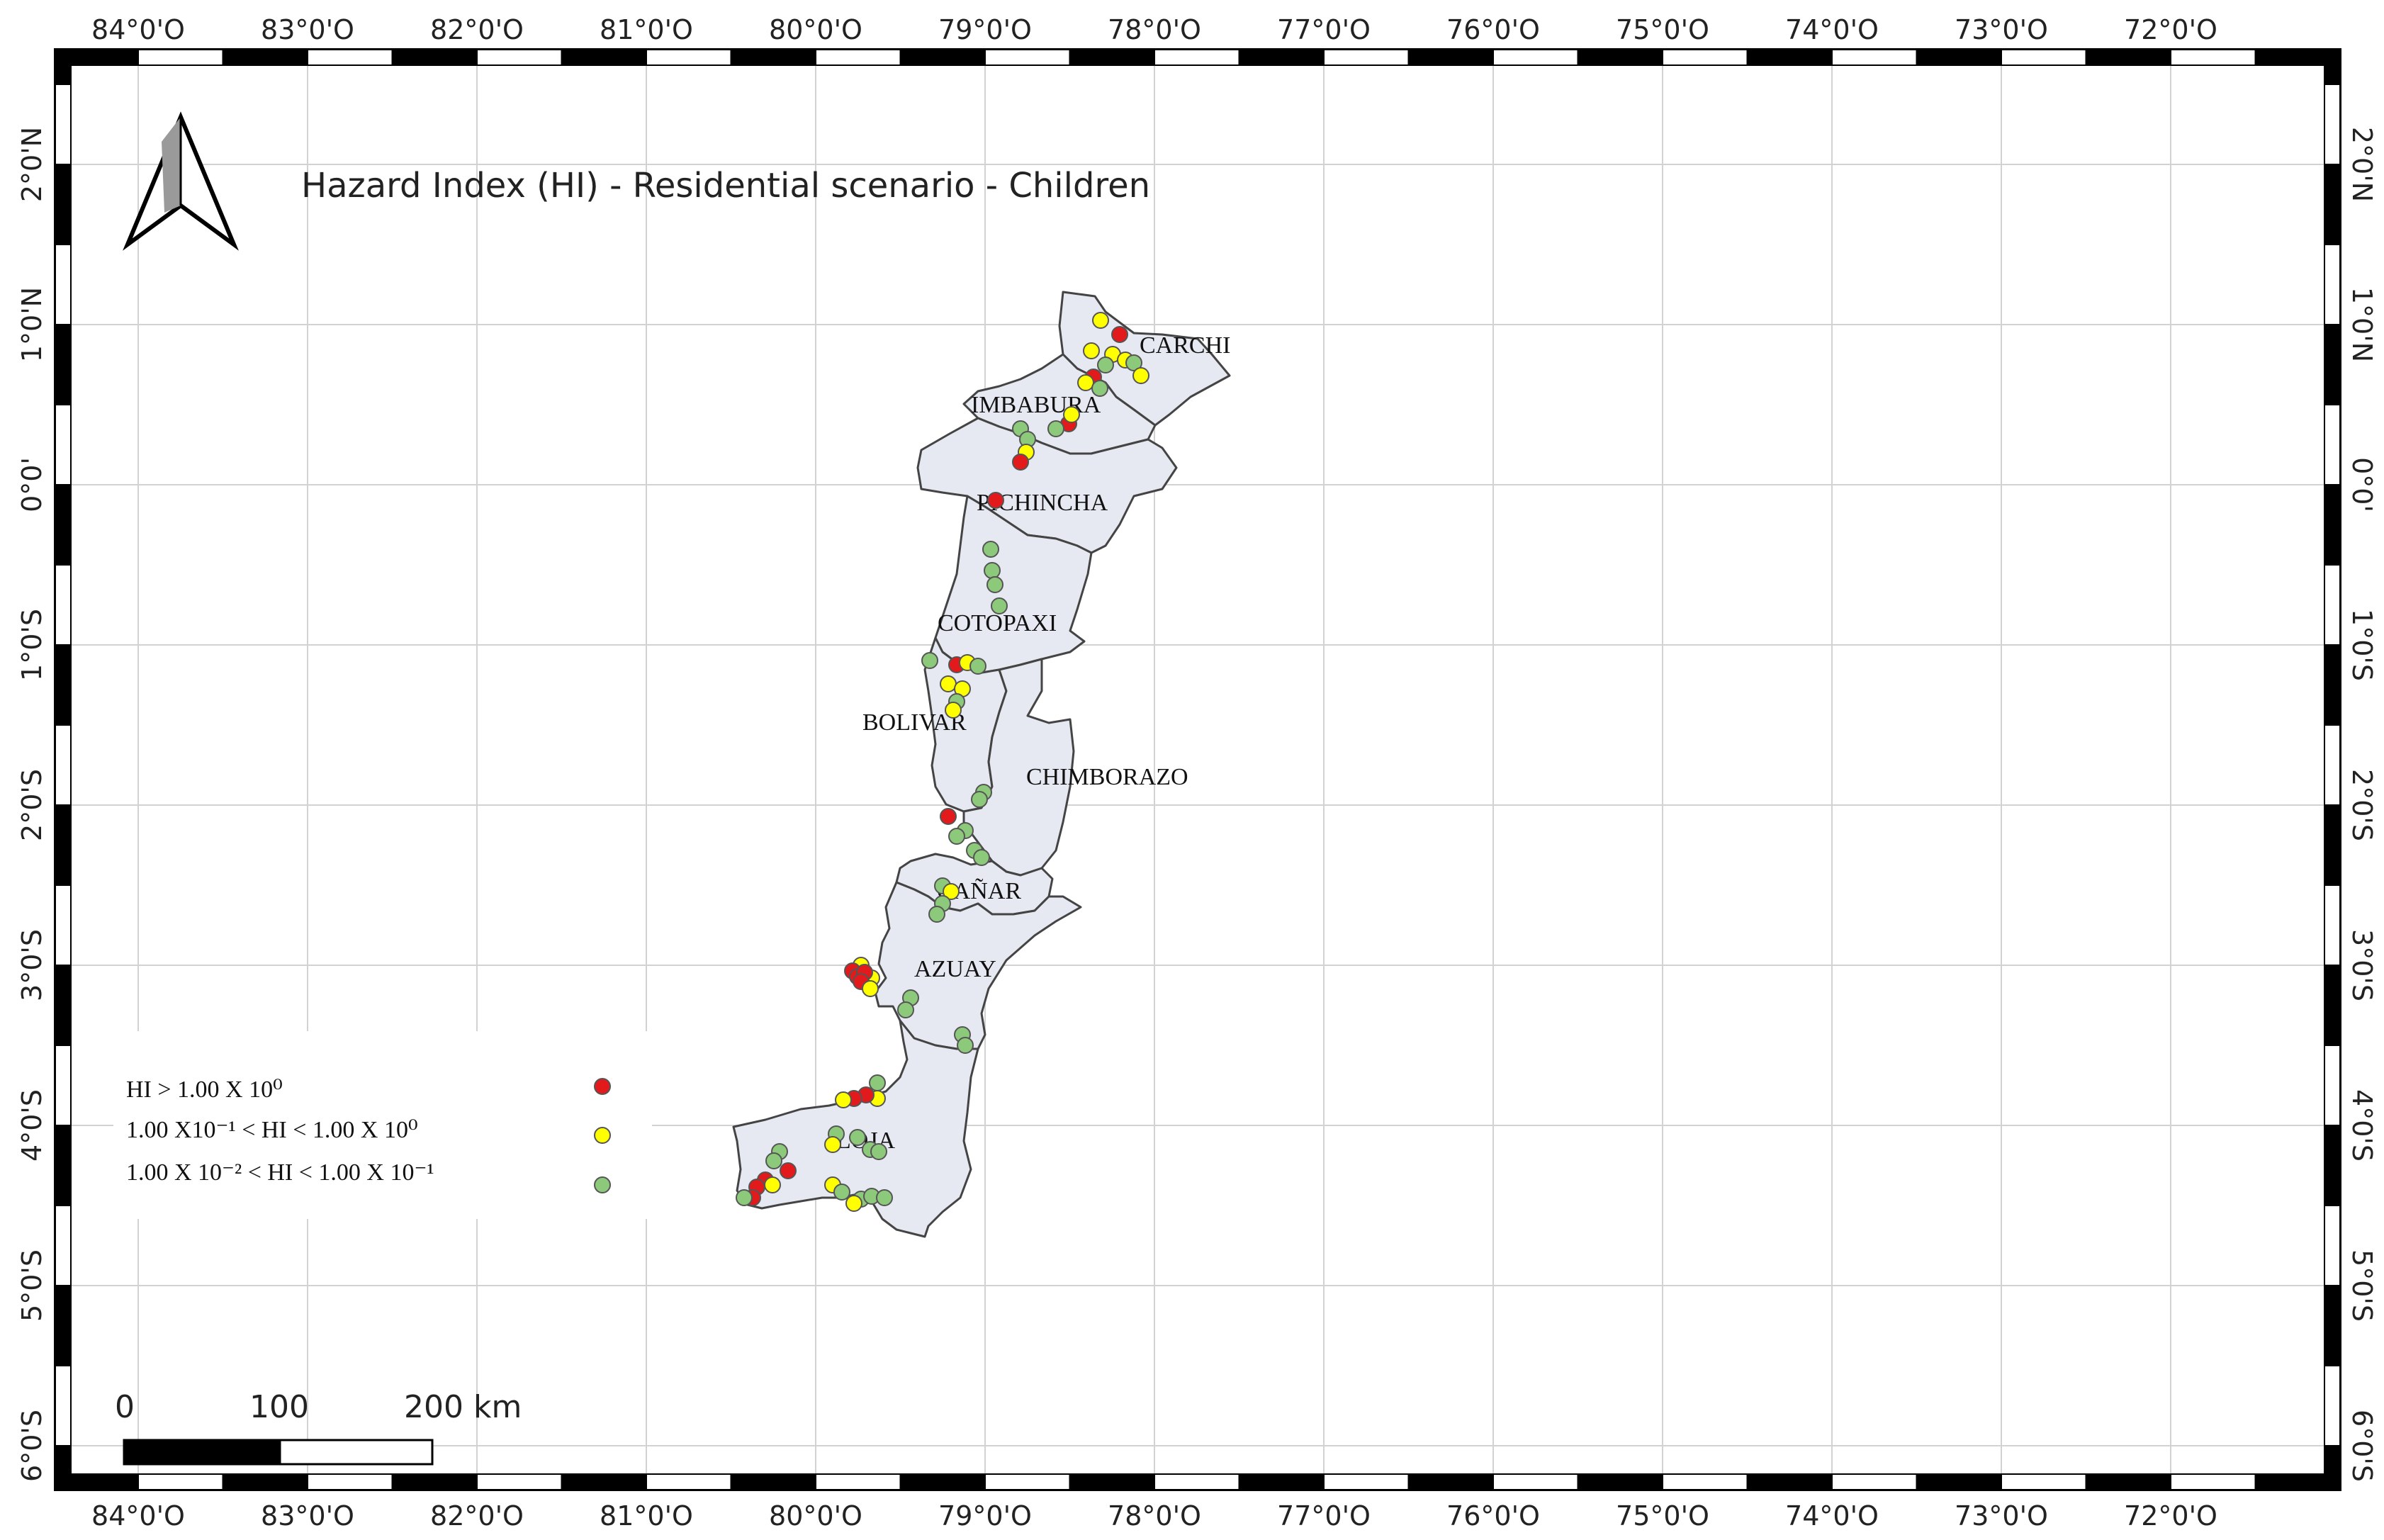  I want to click on top-axis-label: 77°0'O, so click(1324, 30).